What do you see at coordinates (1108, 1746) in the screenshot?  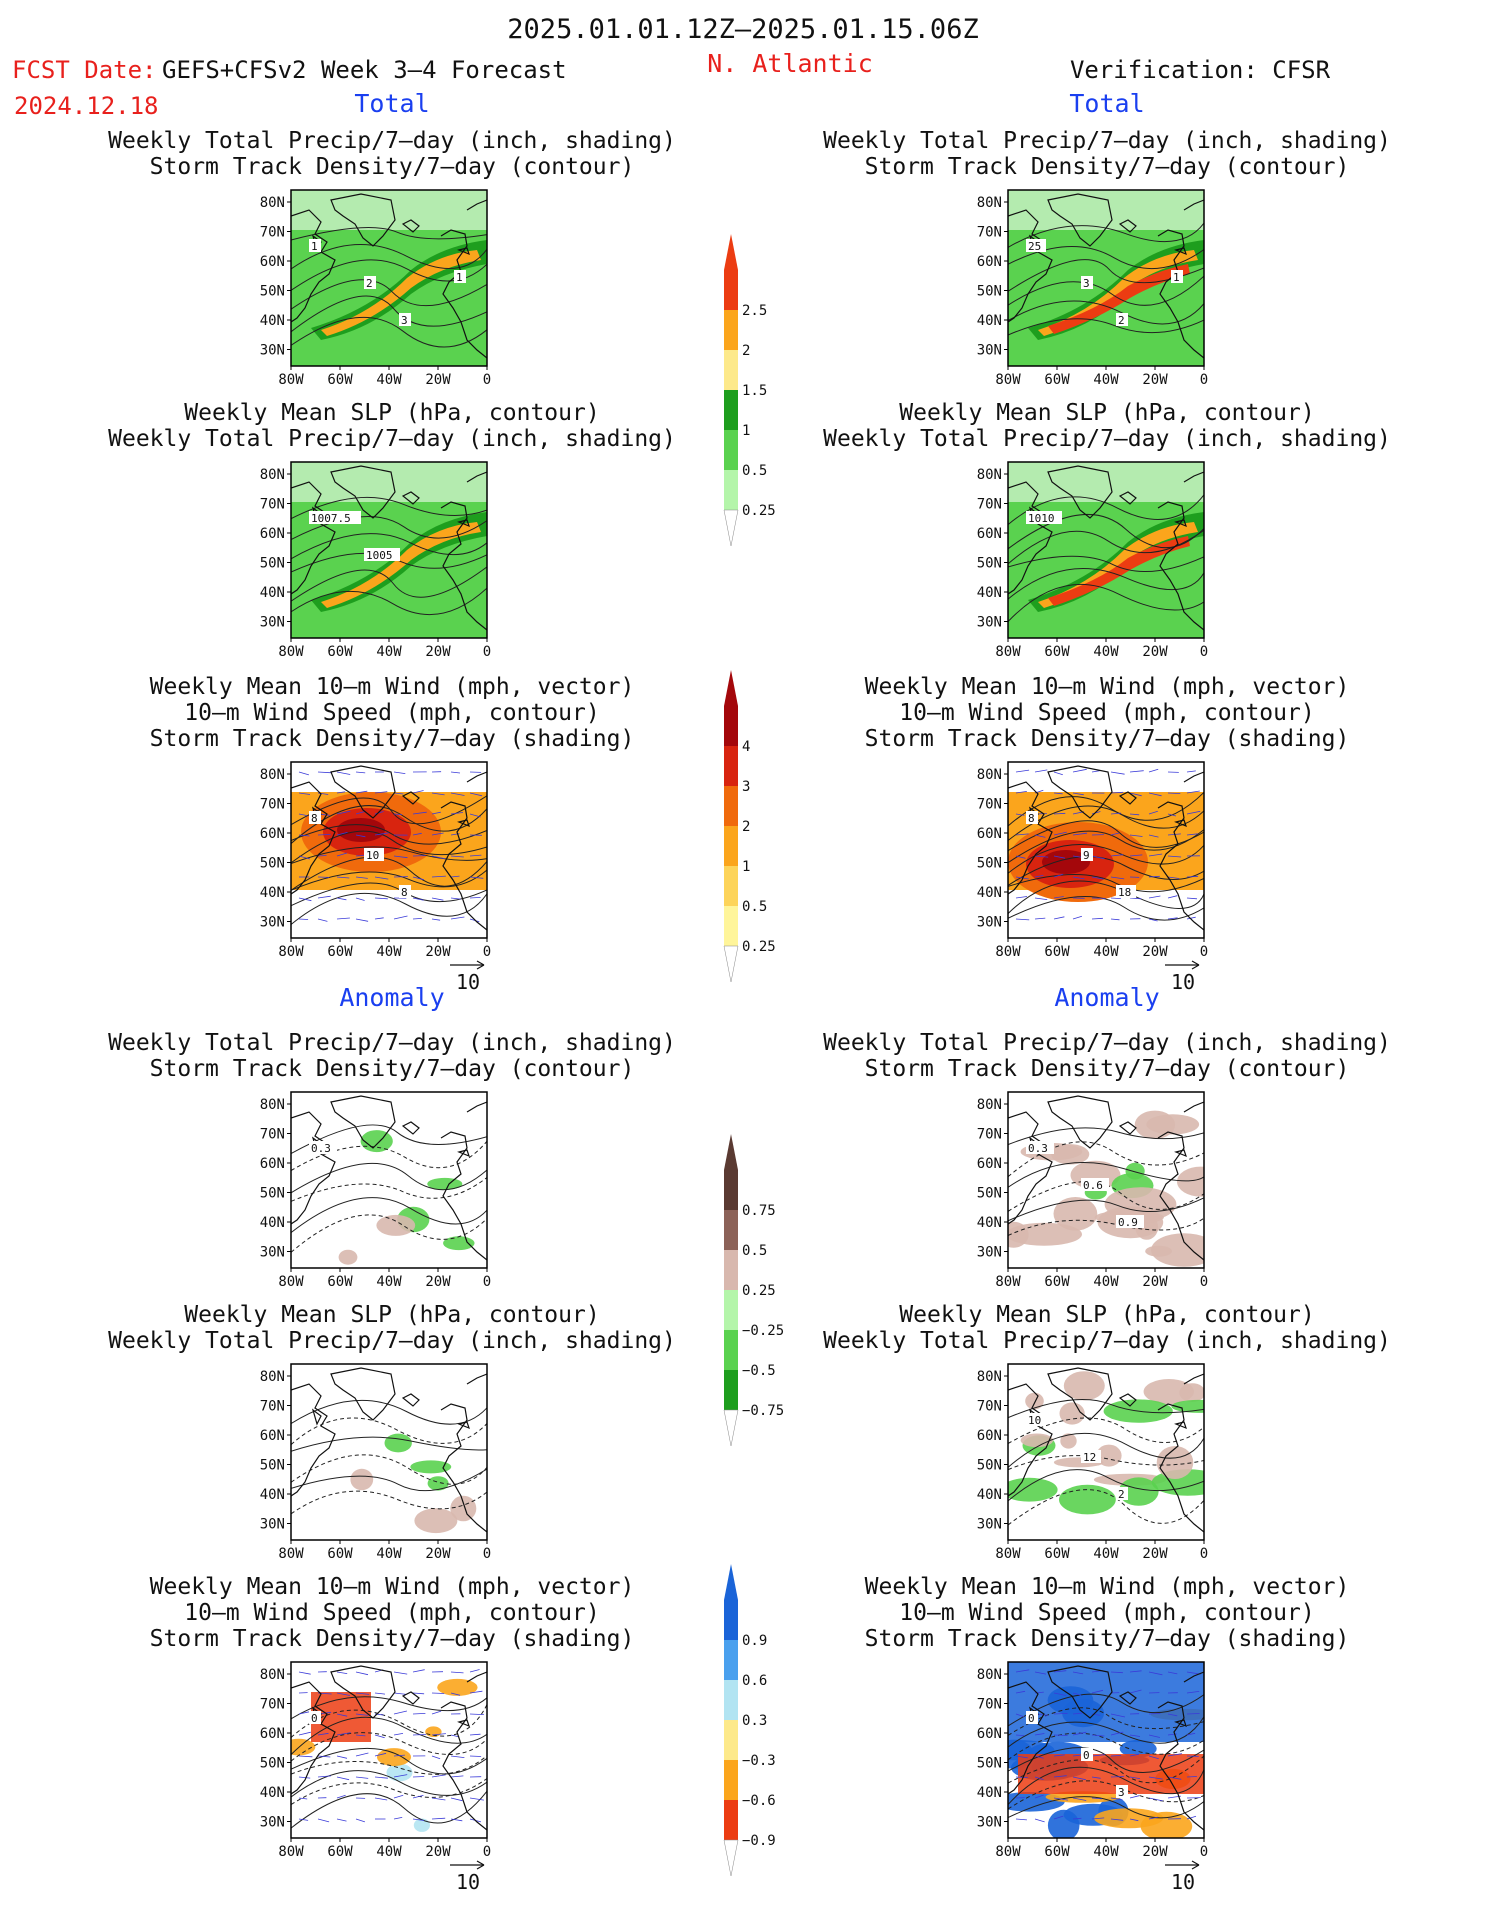 I see `wind-vectors` at bounding box center [1108, 1746].